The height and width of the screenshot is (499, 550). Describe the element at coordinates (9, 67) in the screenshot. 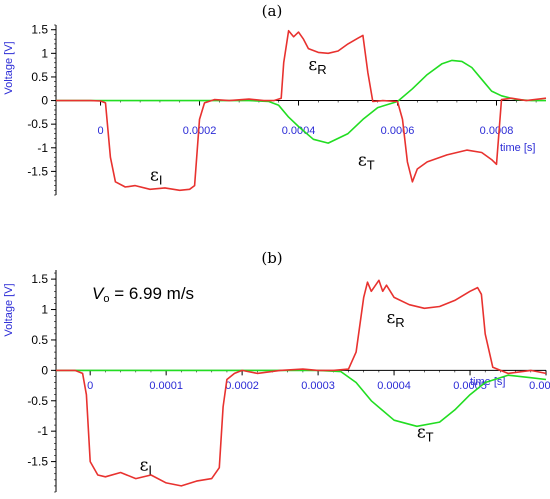

I see `y-axis-label-a: Voltage [V]` at that location.